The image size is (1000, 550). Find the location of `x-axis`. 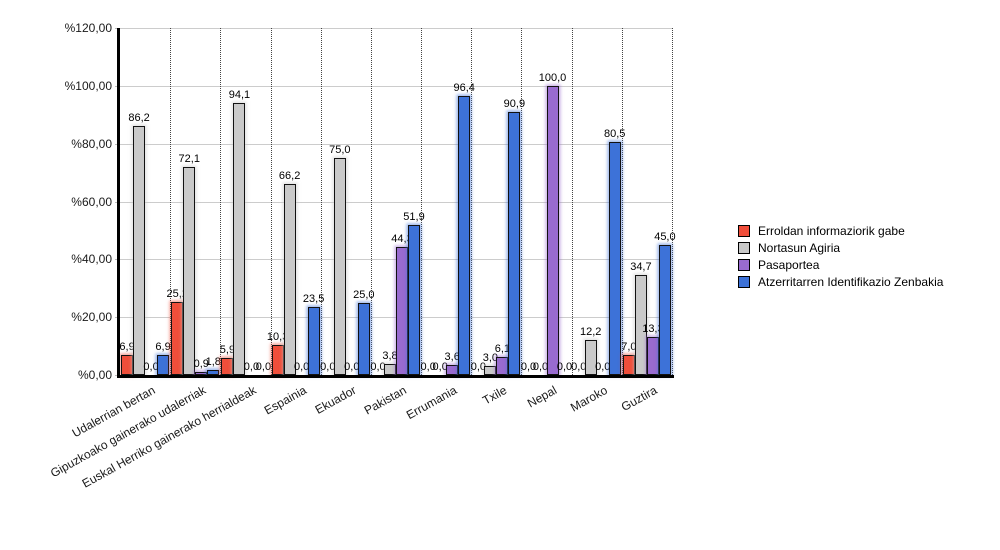

x-axis is located at coordinates (395, 376).